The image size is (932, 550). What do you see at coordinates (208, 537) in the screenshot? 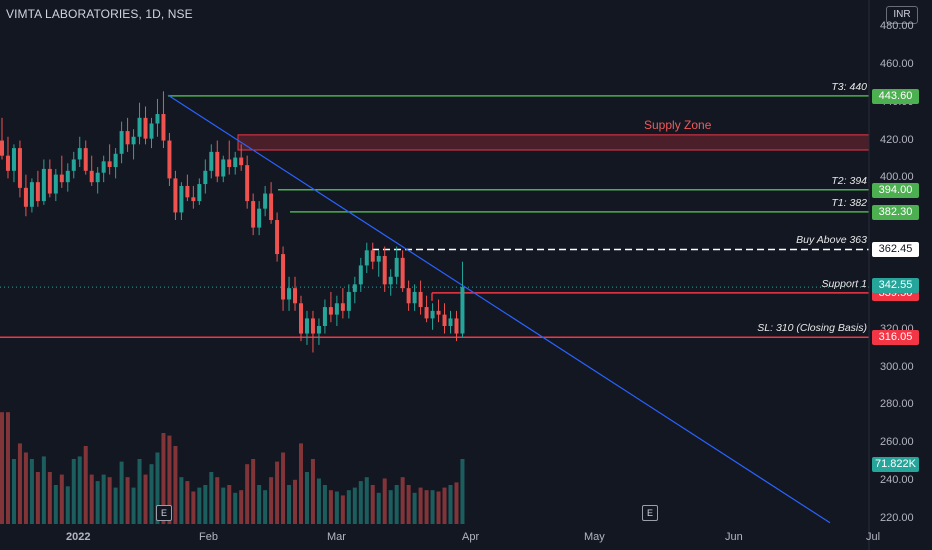
I see `time-tick-label: Feb` at bounding box center [208, 537].